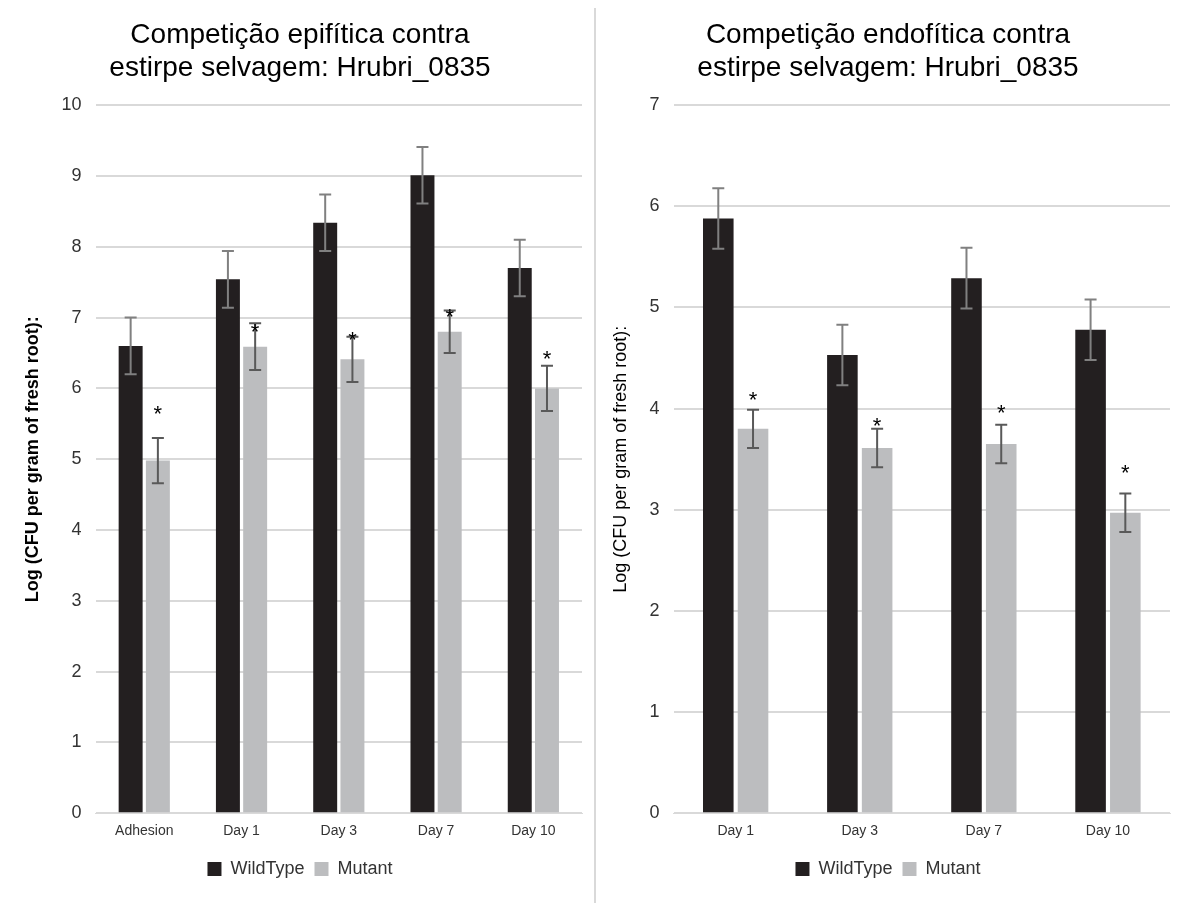 This screenshot has width=1196, height=913. I want to click on y-tick-label: 8, so click(76, 245).